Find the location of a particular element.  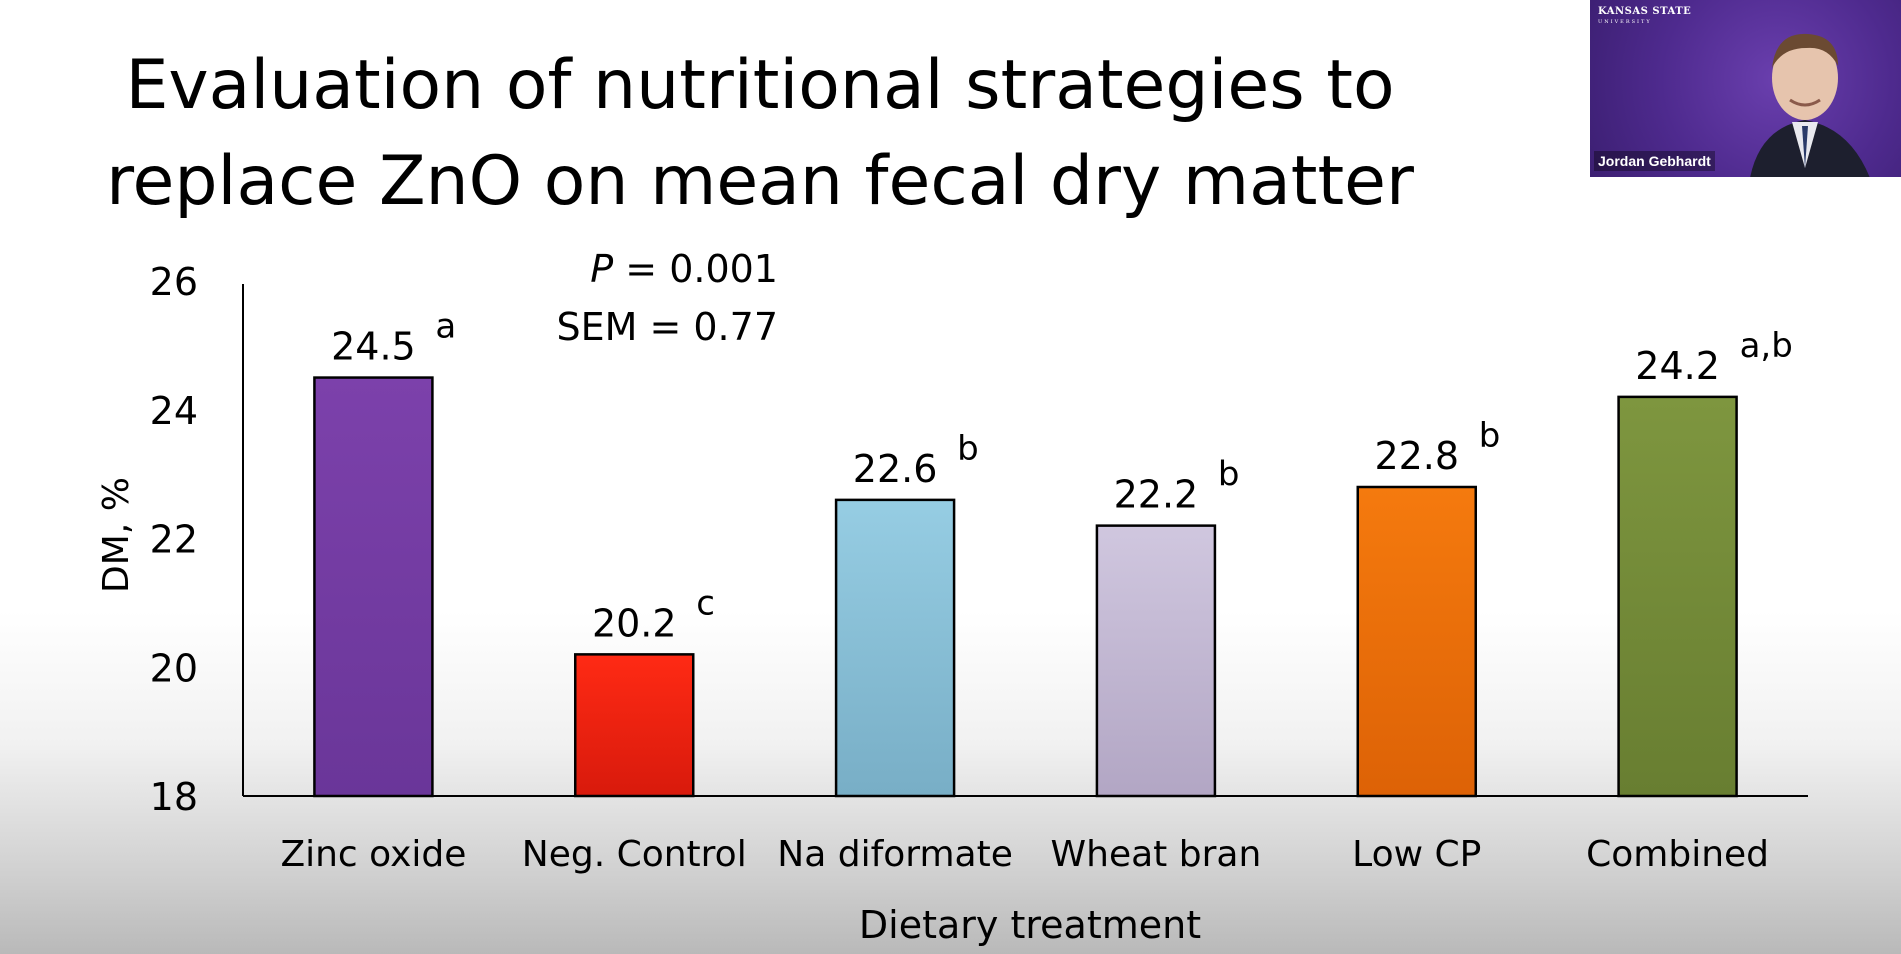

y-axis-label: DM, % is located at coordinates (116, 535).